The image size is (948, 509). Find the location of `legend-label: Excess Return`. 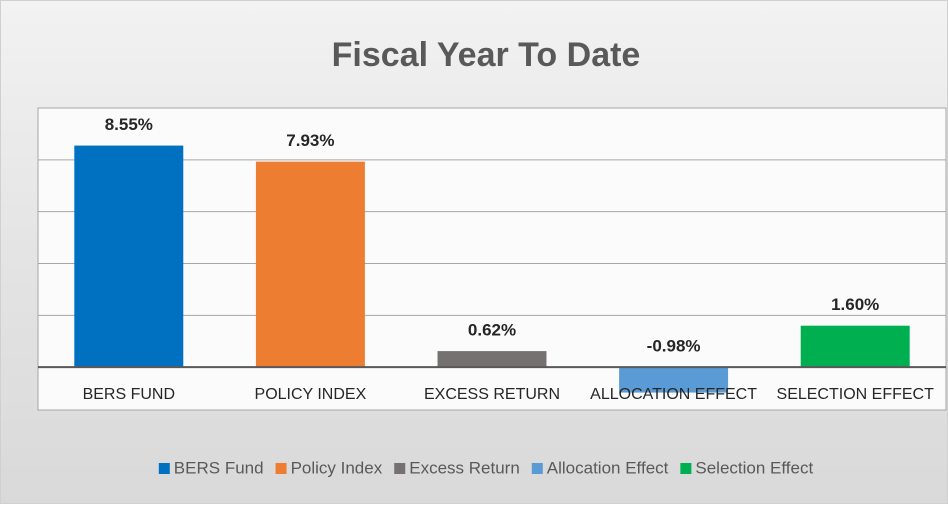

legend-label: Excess Return is located at coordinates (464, 467).